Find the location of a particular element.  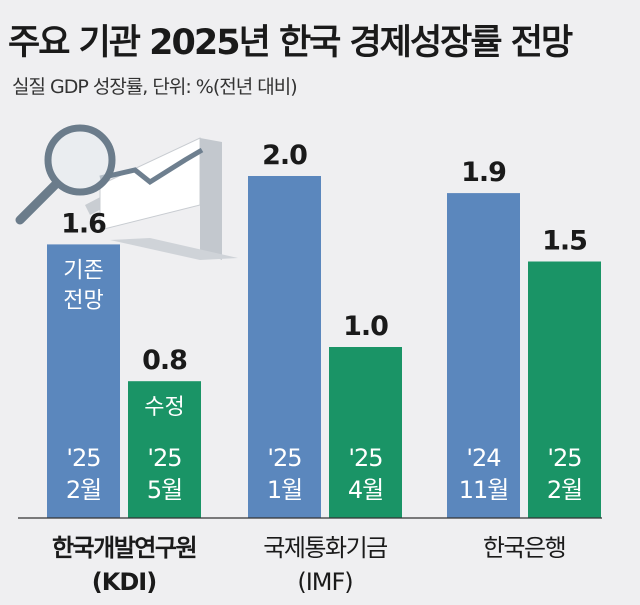

group-label: 한국은행 is located at coordinates (524, 548).